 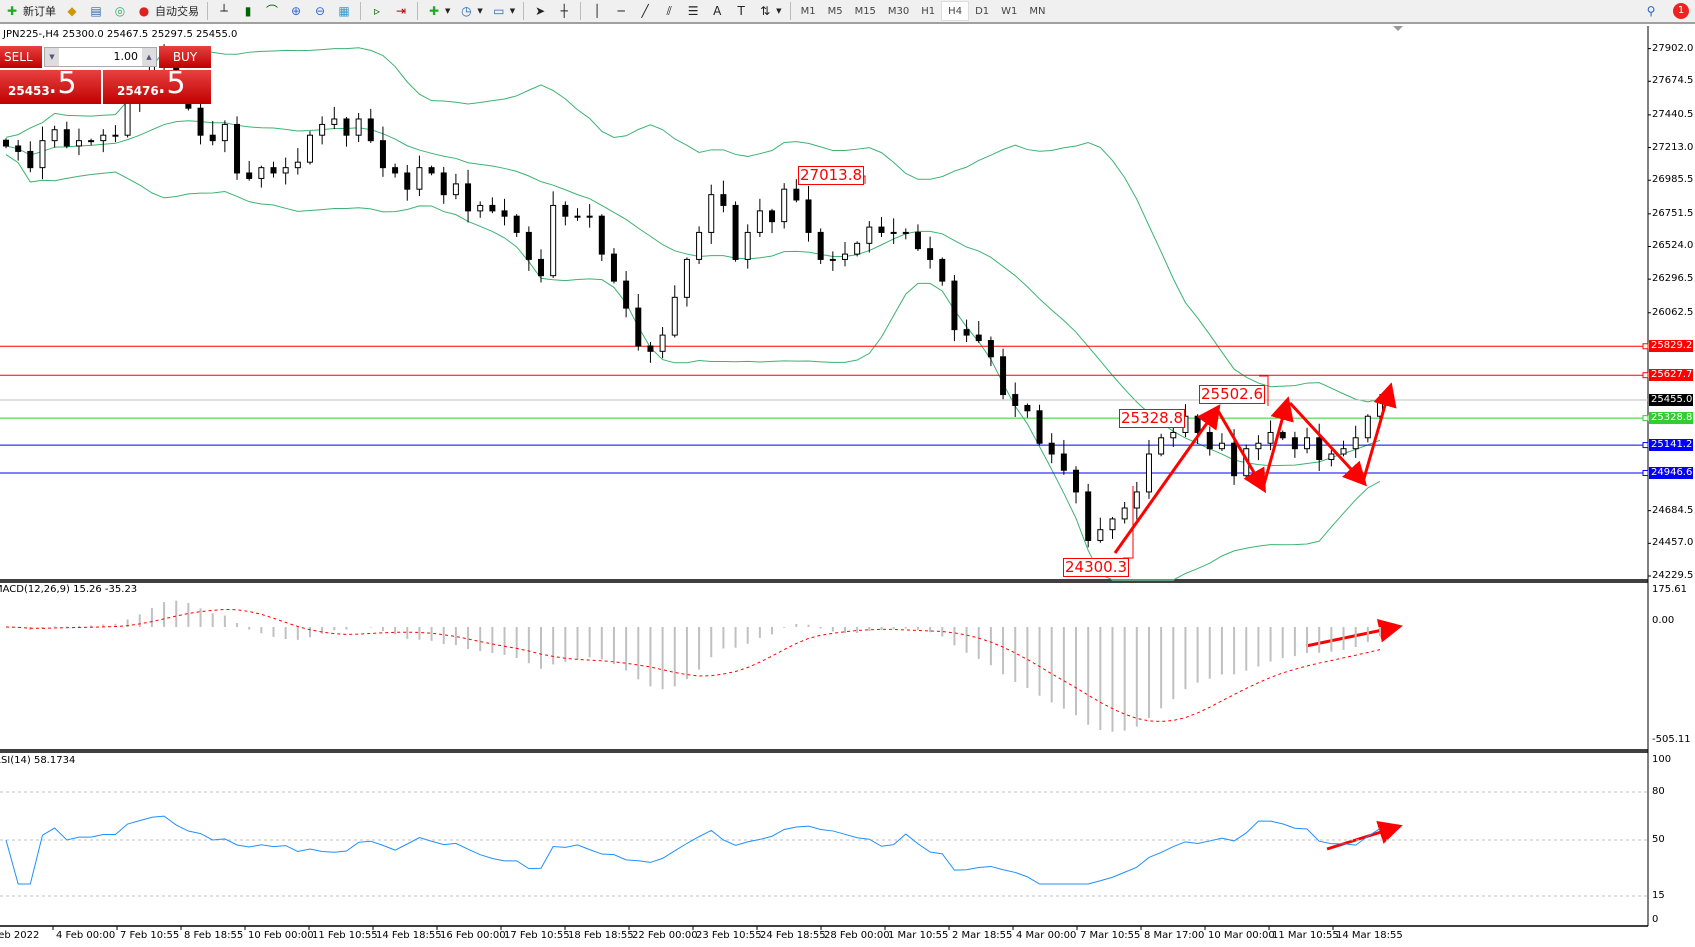 I want to click on price-axis-label: 24229.5, so click(x=1673, y=575).